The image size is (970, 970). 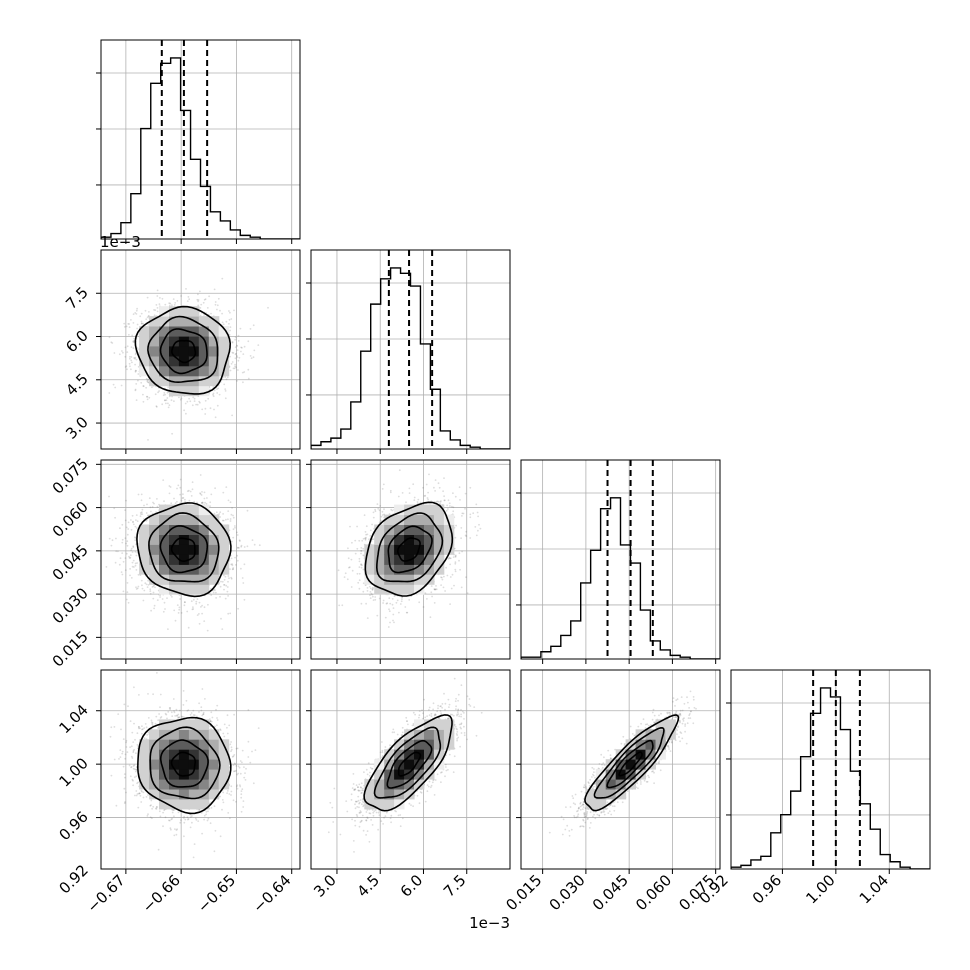 I want to click on x-tick-label-1-3: −0.65, so click(x=216, y=893).